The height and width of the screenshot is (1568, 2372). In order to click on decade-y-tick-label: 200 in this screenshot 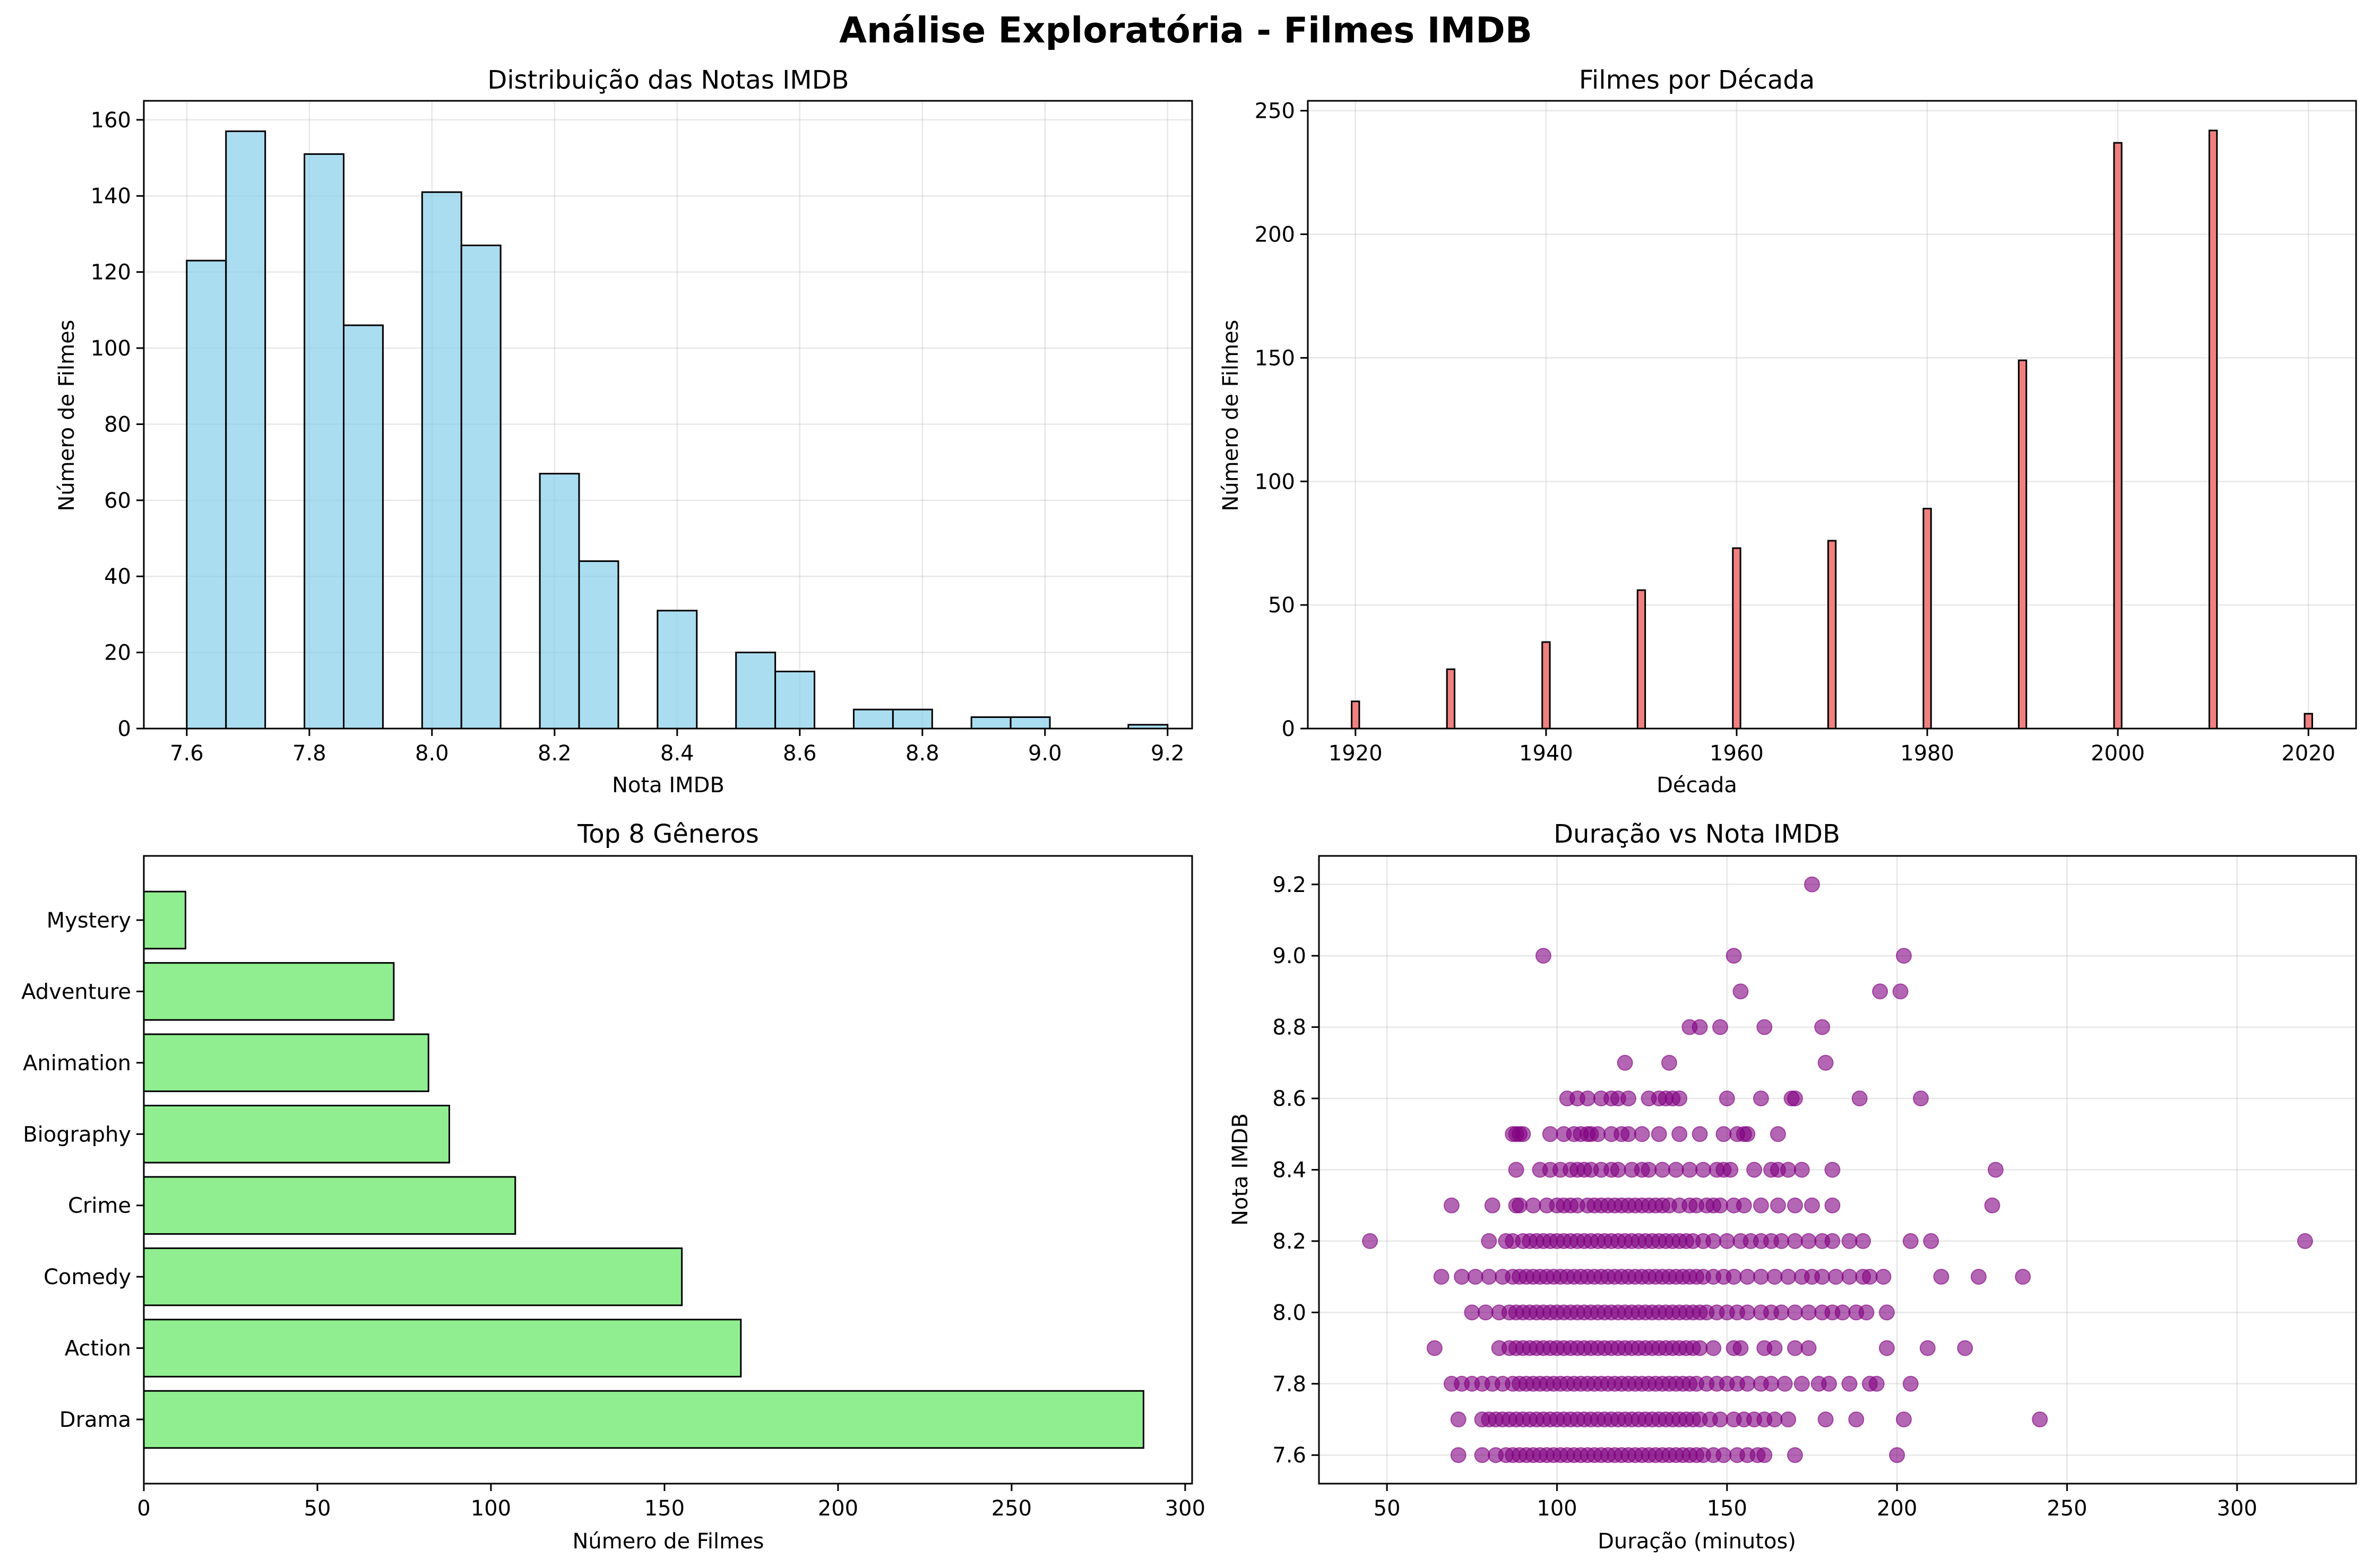, I will do `click(1275, 235)`.